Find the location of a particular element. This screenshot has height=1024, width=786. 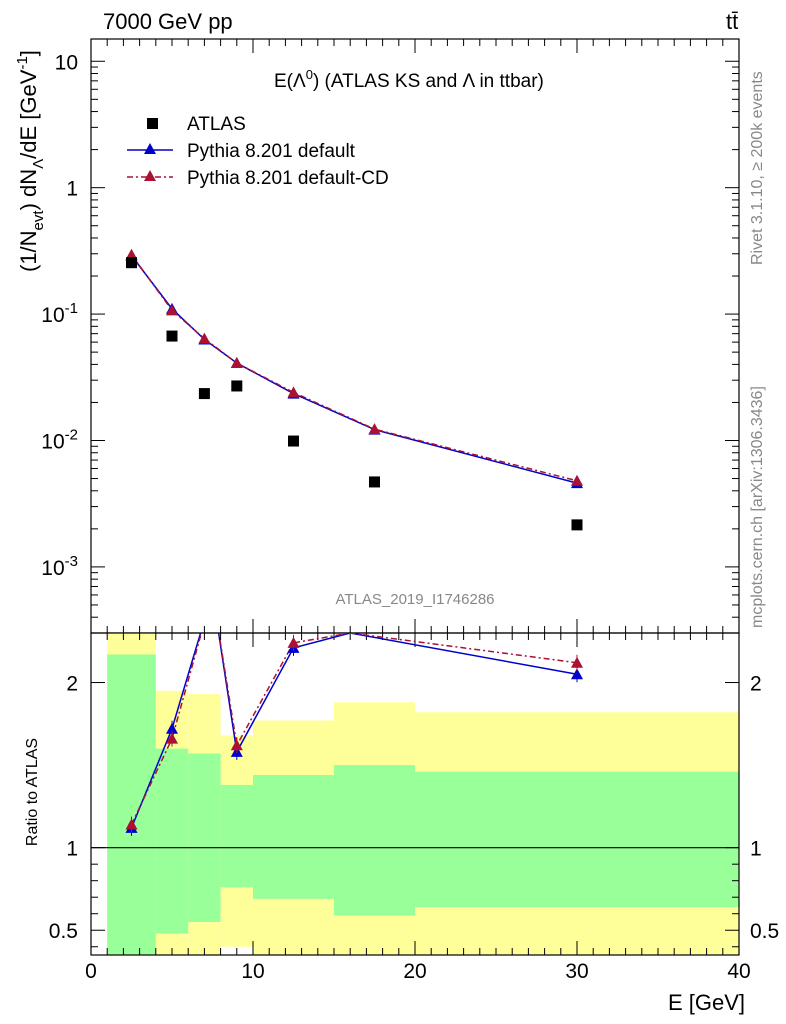

rivet-label: Rivet 3.1.10, ≥ 200k events is located at coordinates (757, 168).